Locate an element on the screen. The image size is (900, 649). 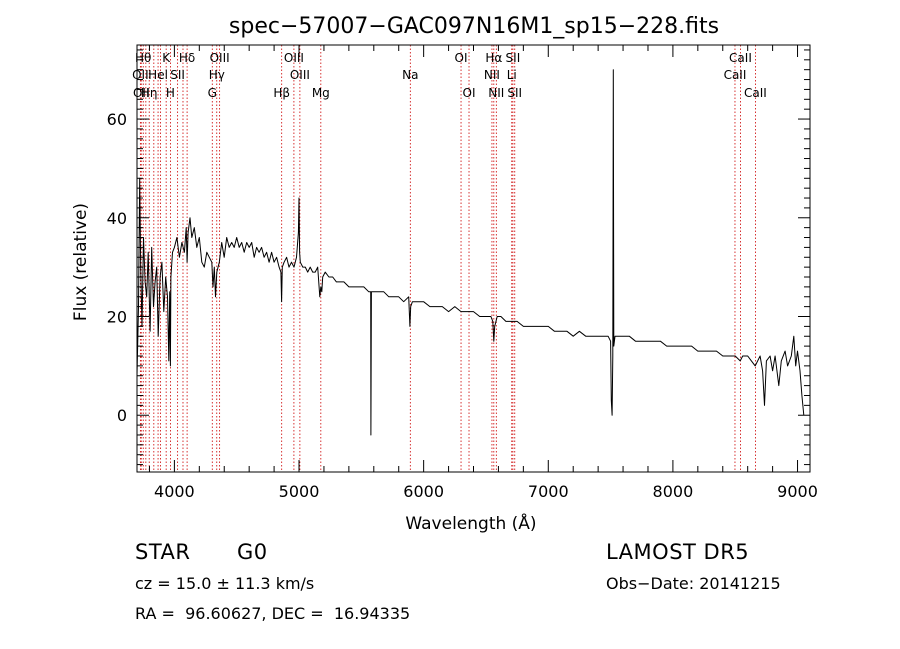
line-label: Hη is located at coordinates (149, 93).